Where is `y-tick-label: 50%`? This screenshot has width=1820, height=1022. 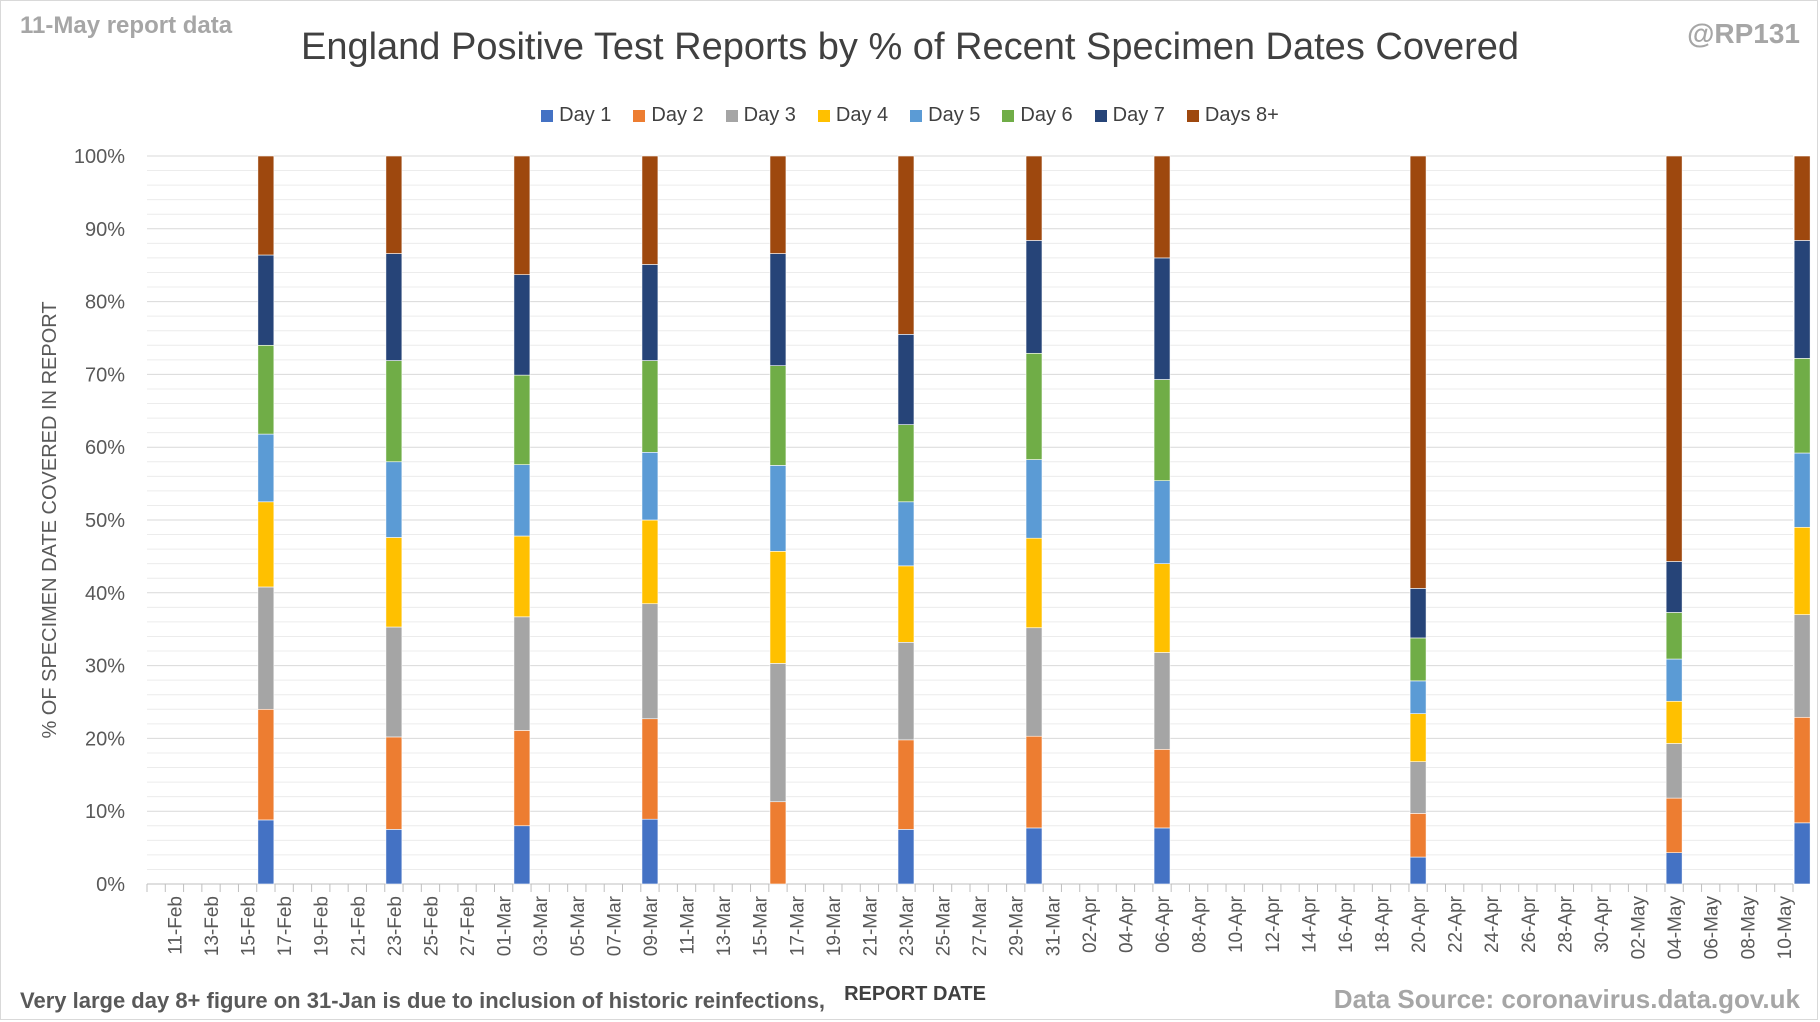
y-tick-label: 50% is located at coordinates (105, 521).